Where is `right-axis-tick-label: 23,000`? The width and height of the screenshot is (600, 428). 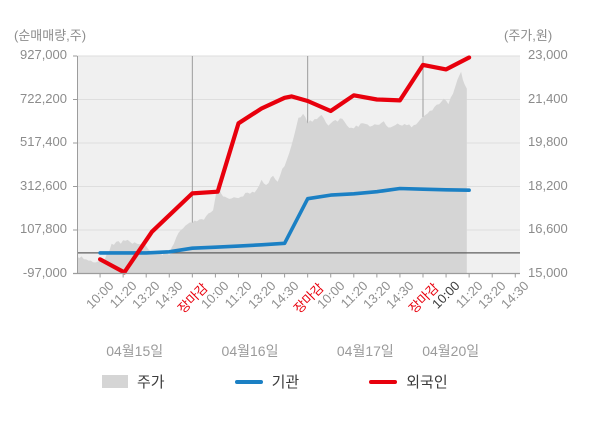
right-axis-tick-label: 23,000 is located at coordinates (548, 54).